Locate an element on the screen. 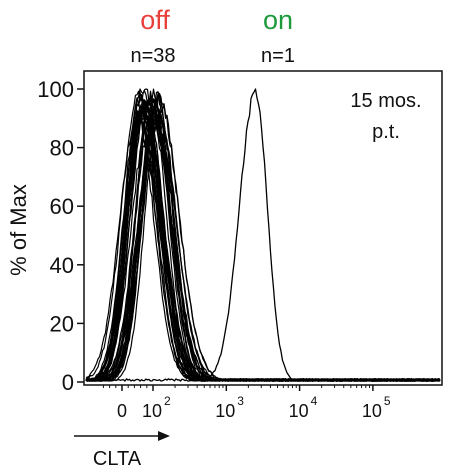  annotation-line-2: p.t. is located at coordinates (386, 132).